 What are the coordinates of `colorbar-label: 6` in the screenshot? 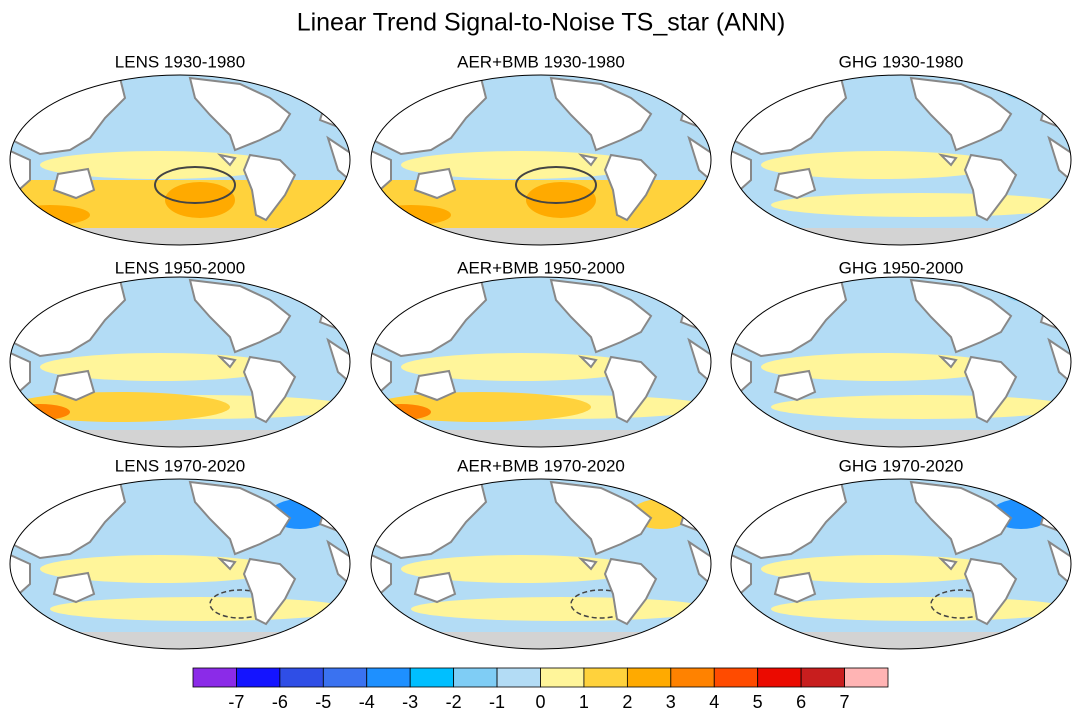 It's located at (801, 702).